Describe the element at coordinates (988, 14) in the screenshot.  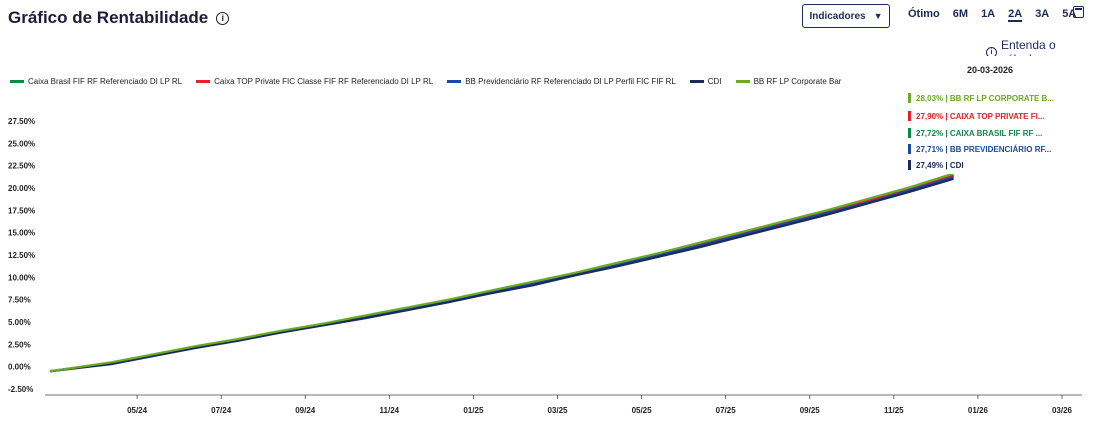
I see `period-1a: 1A` at that location.